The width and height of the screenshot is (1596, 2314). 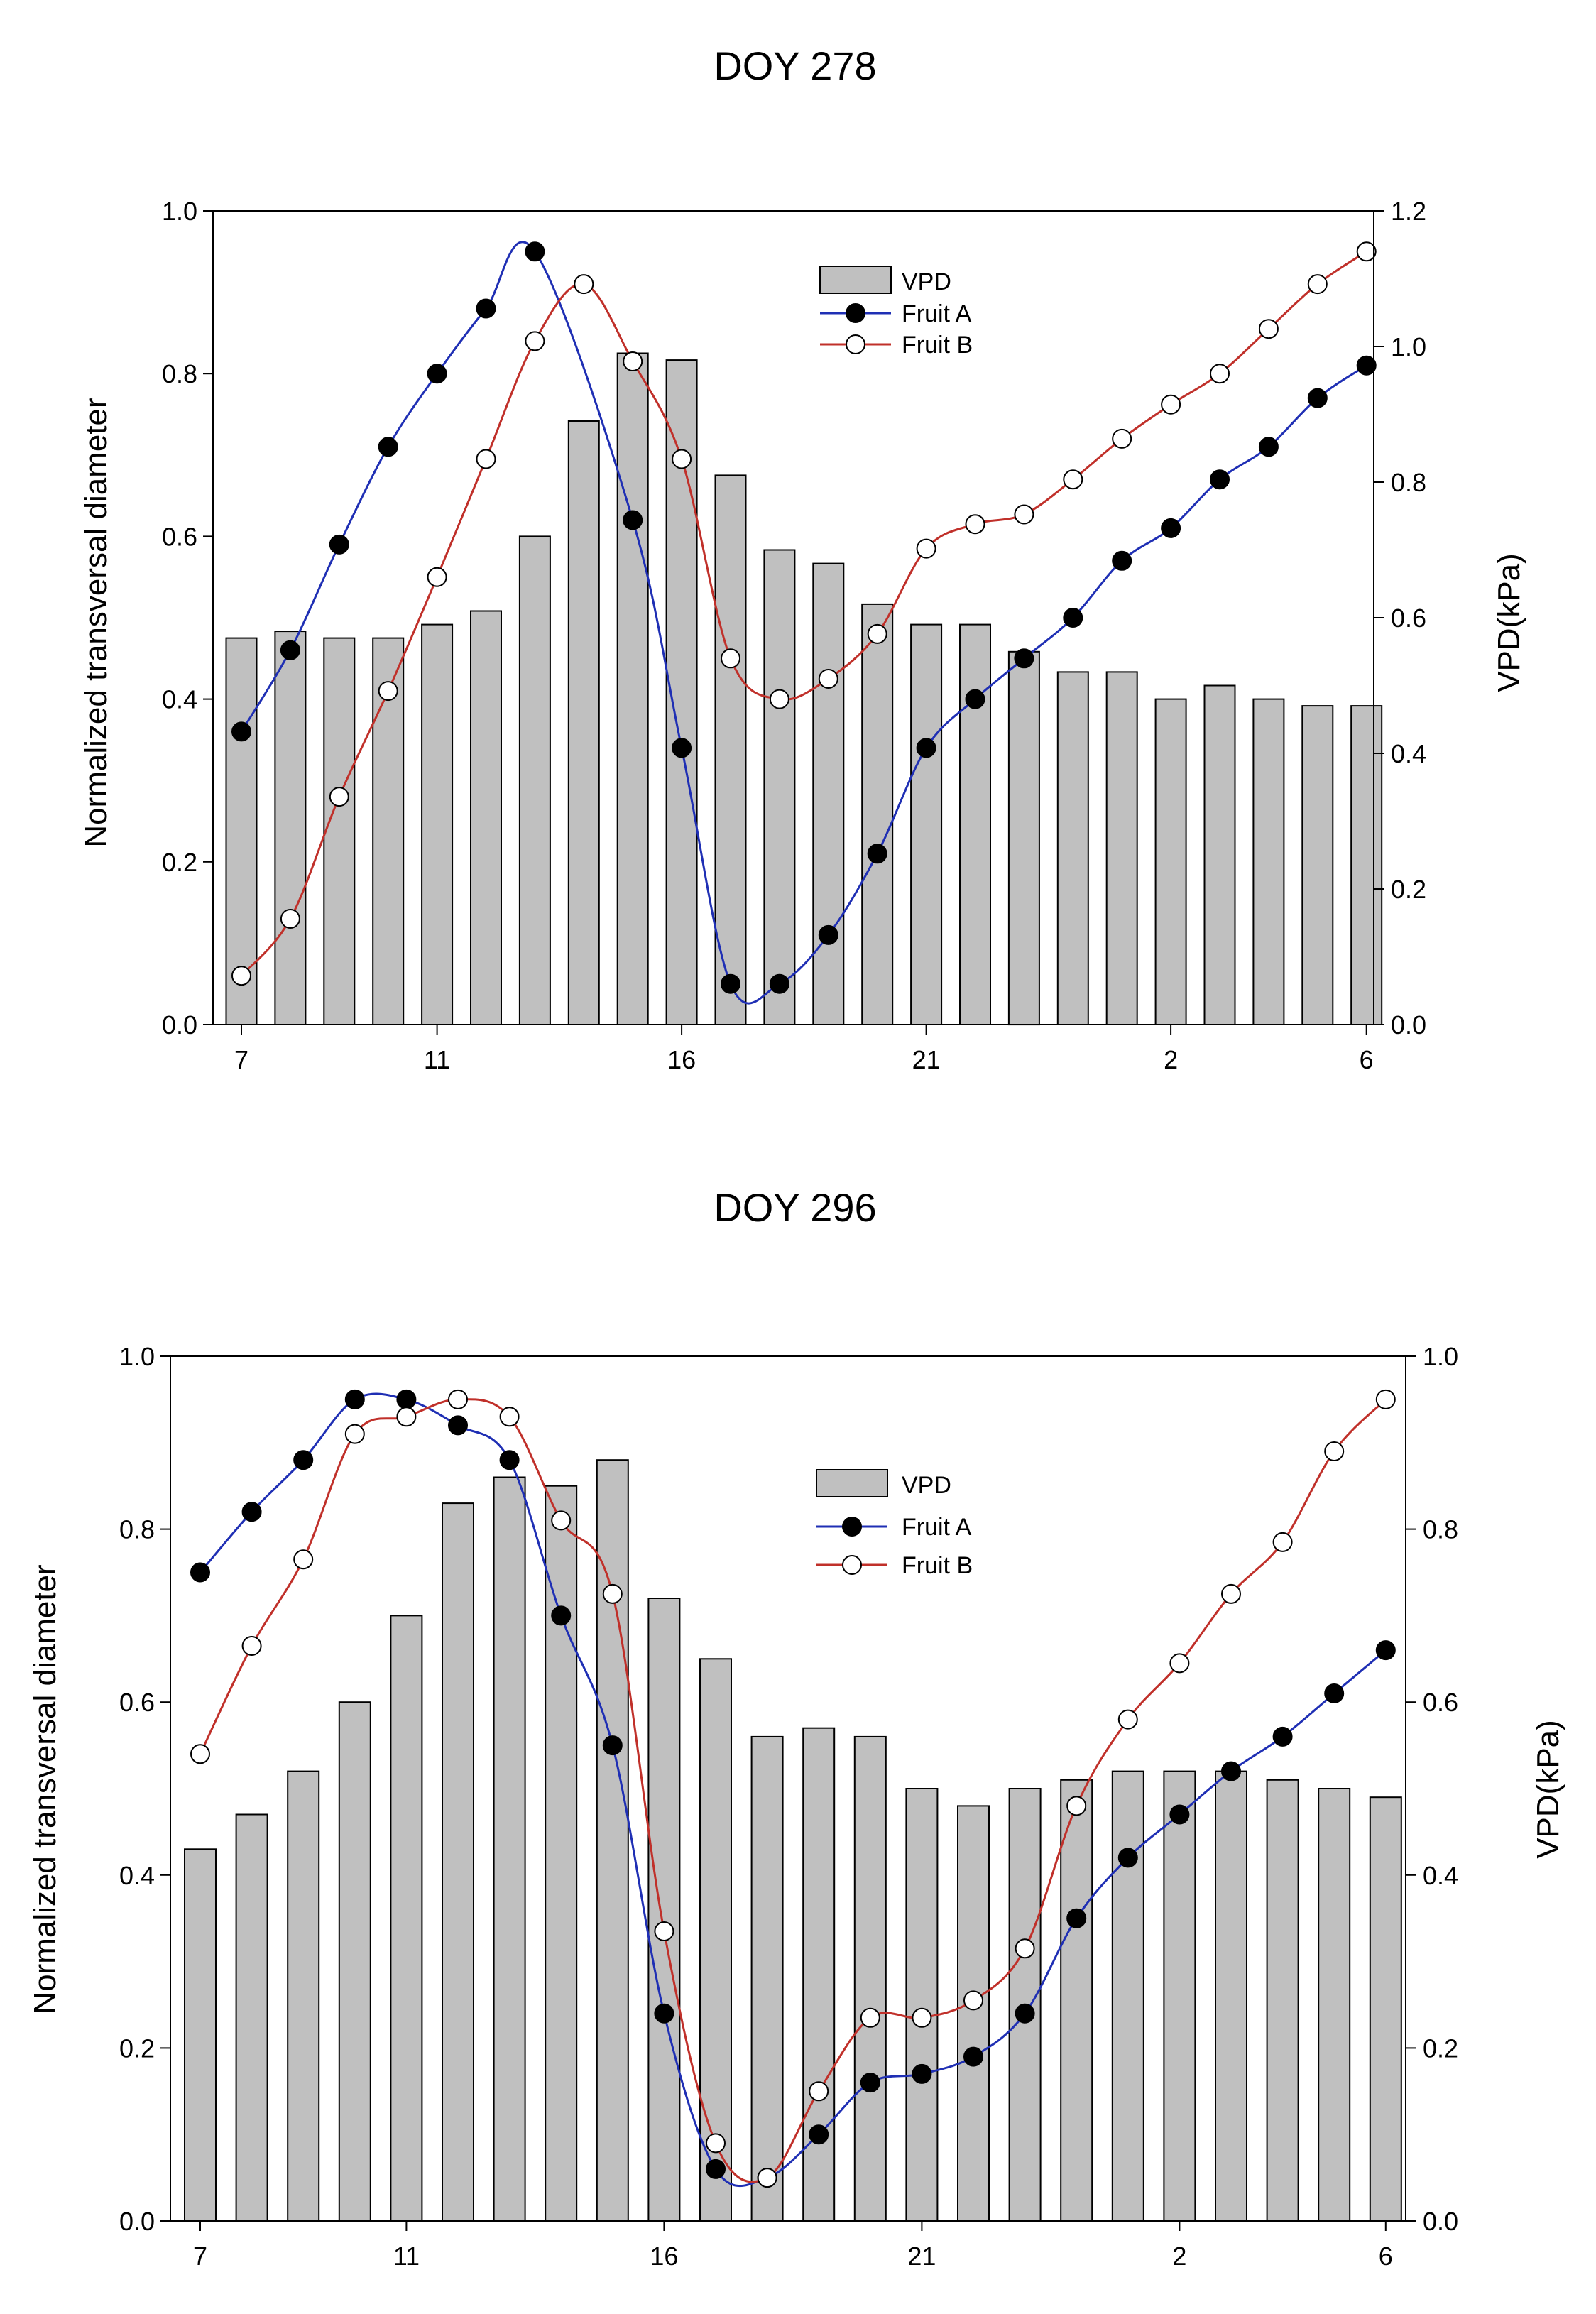 I want to click on y-tick-label: 0.6, so click(x=179, y=536).